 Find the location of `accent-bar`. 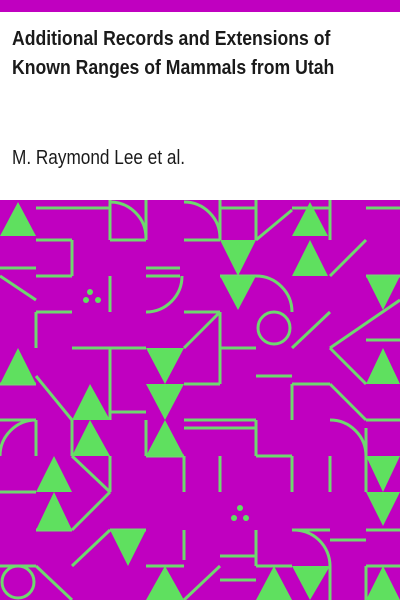

accent-bar is located at coordinates (200, 6).